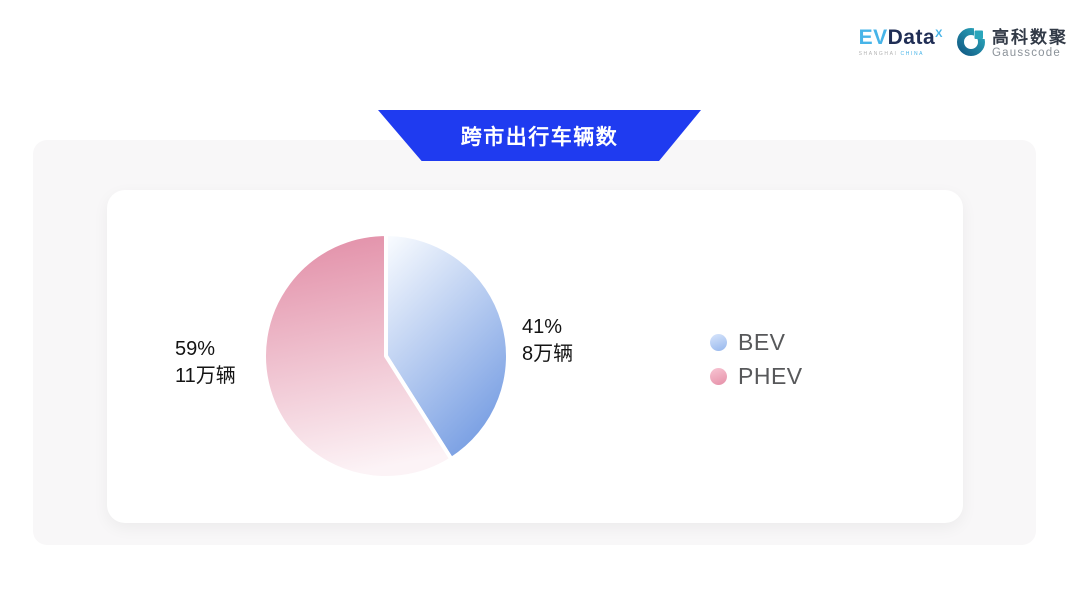 This screenshot has width=1080, height=608. What do you see at coordinates (873, 37) in the screenshot?
I see `evdata-ev-text: EV` at bounding box center [873, 37].